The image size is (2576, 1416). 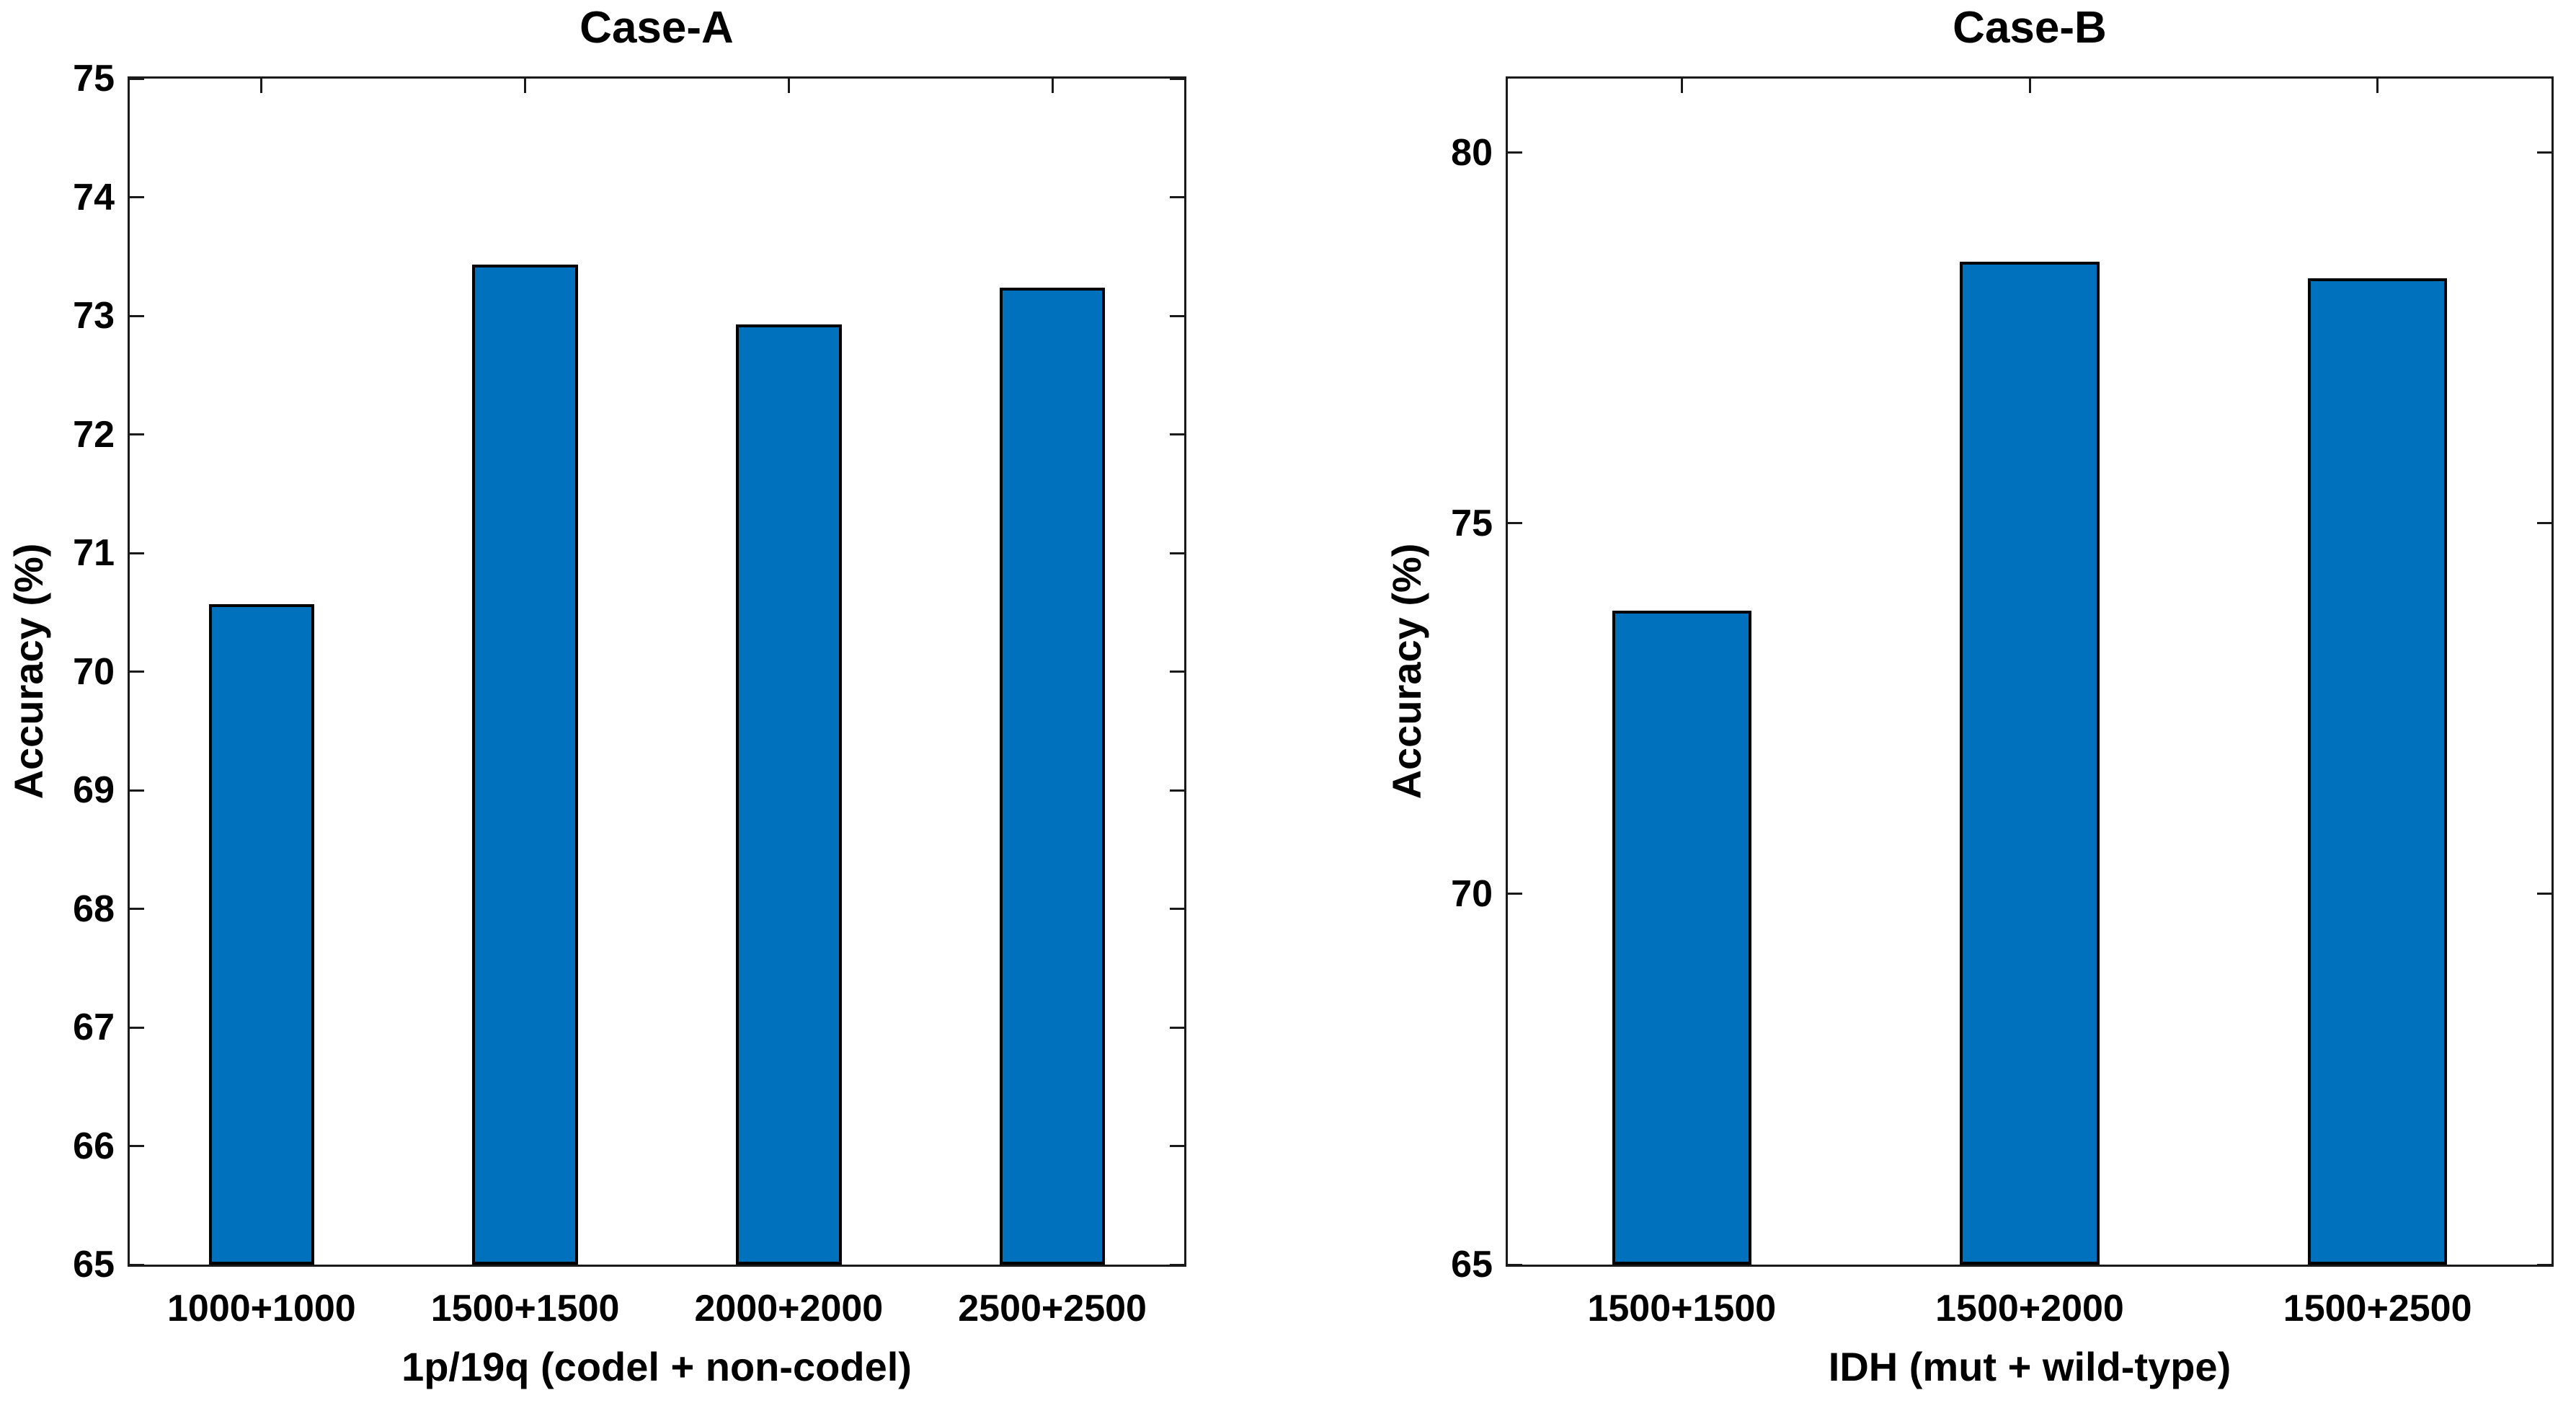 I want to click on y-tick-label: 69, so click(x=94, y=790).